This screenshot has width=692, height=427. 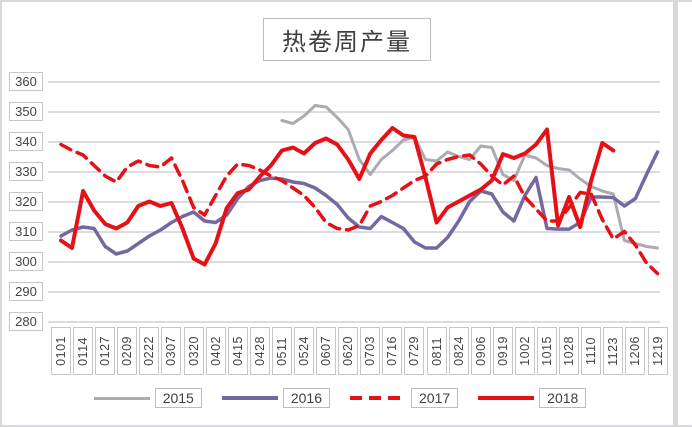 I want to click on x-axis-tick-1123: 1123, so click(x=613, y=351).